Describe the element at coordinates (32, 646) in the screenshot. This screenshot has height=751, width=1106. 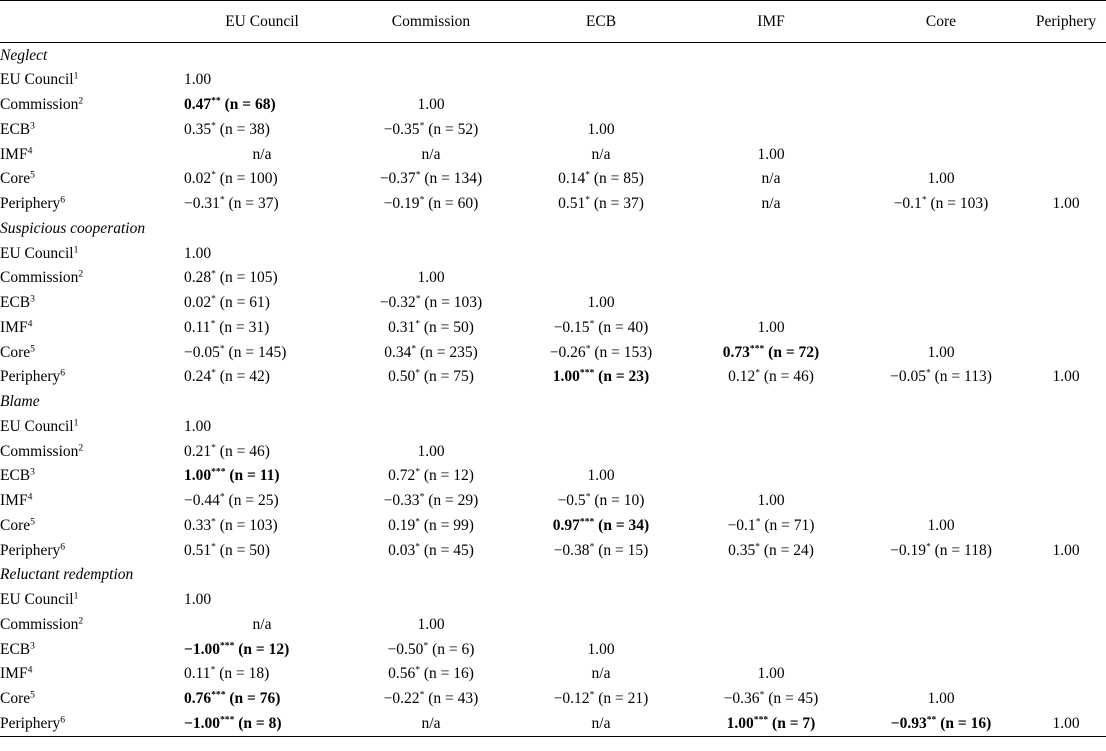
I see `row-label-footnote: 3` at that location.